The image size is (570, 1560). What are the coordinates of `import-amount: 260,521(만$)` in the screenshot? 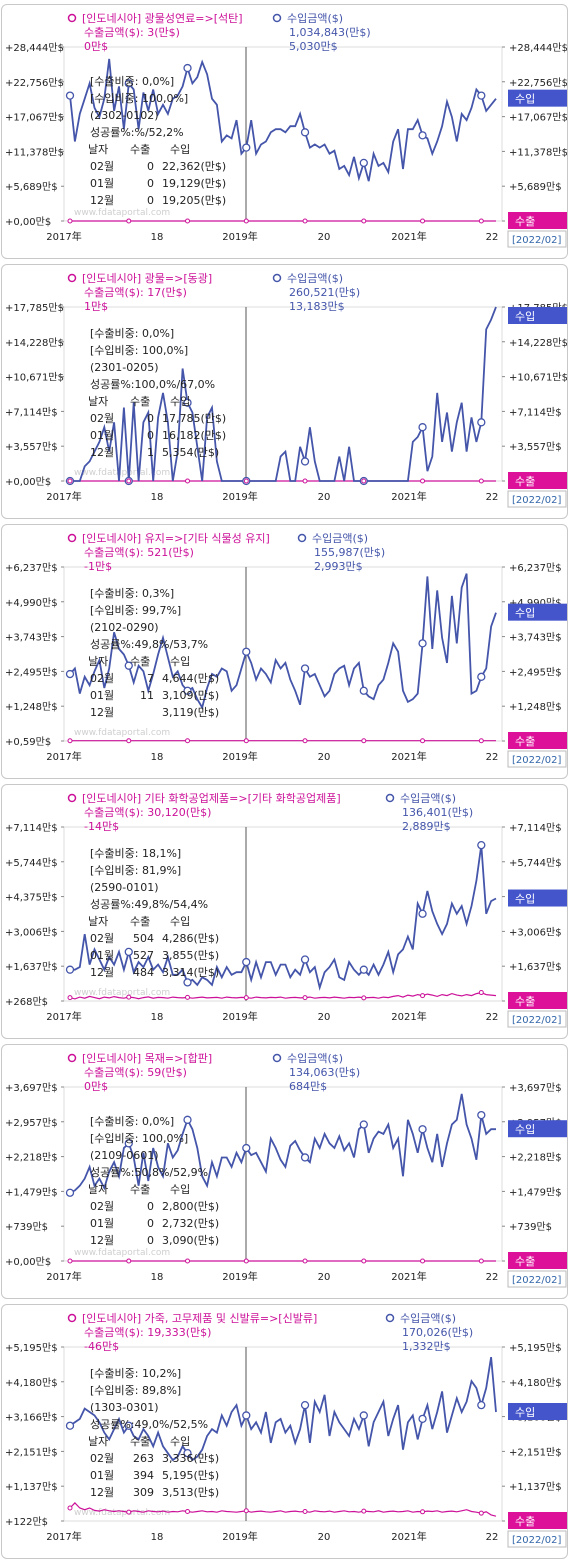 It's located at (324, 292).